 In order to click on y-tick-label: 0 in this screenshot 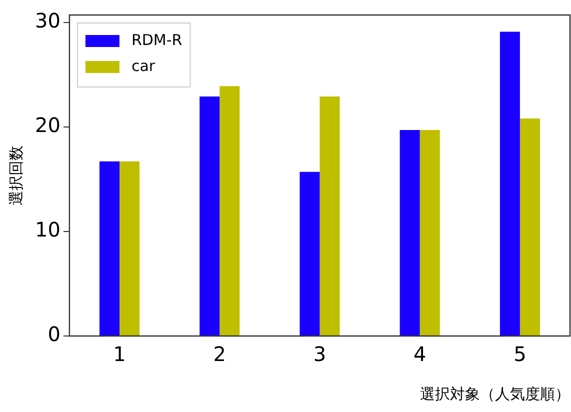, I will do `click(54, 334)`.